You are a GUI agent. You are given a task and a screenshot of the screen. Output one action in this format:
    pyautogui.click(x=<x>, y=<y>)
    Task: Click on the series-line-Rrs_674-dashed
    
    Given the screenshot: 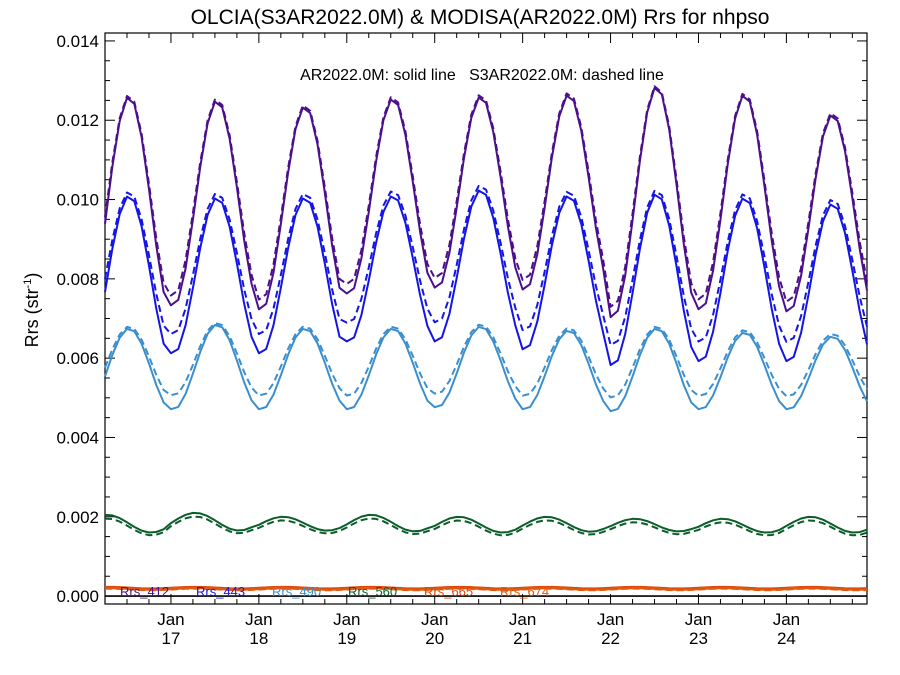 What is the action you would take?
    pyautogui.click(x=486, y=589)
    